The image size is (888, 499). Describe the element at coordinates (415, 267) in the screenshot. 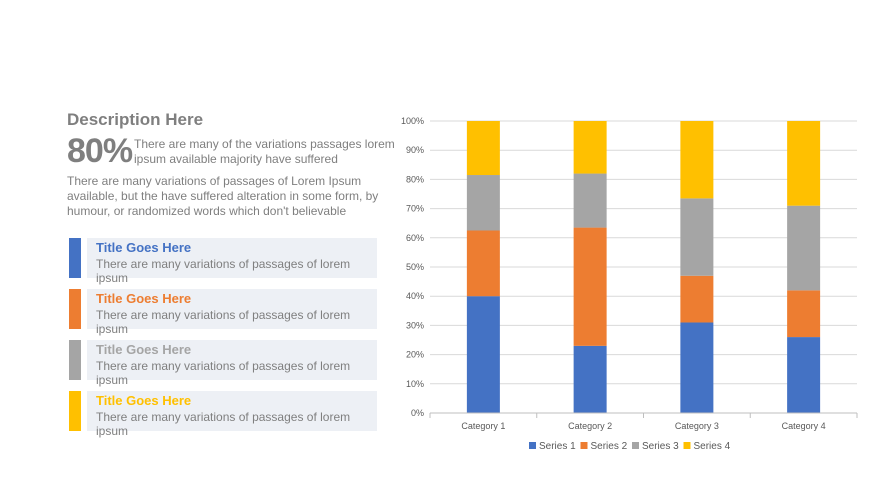

I see `y-tick-label: 50%` at that location.